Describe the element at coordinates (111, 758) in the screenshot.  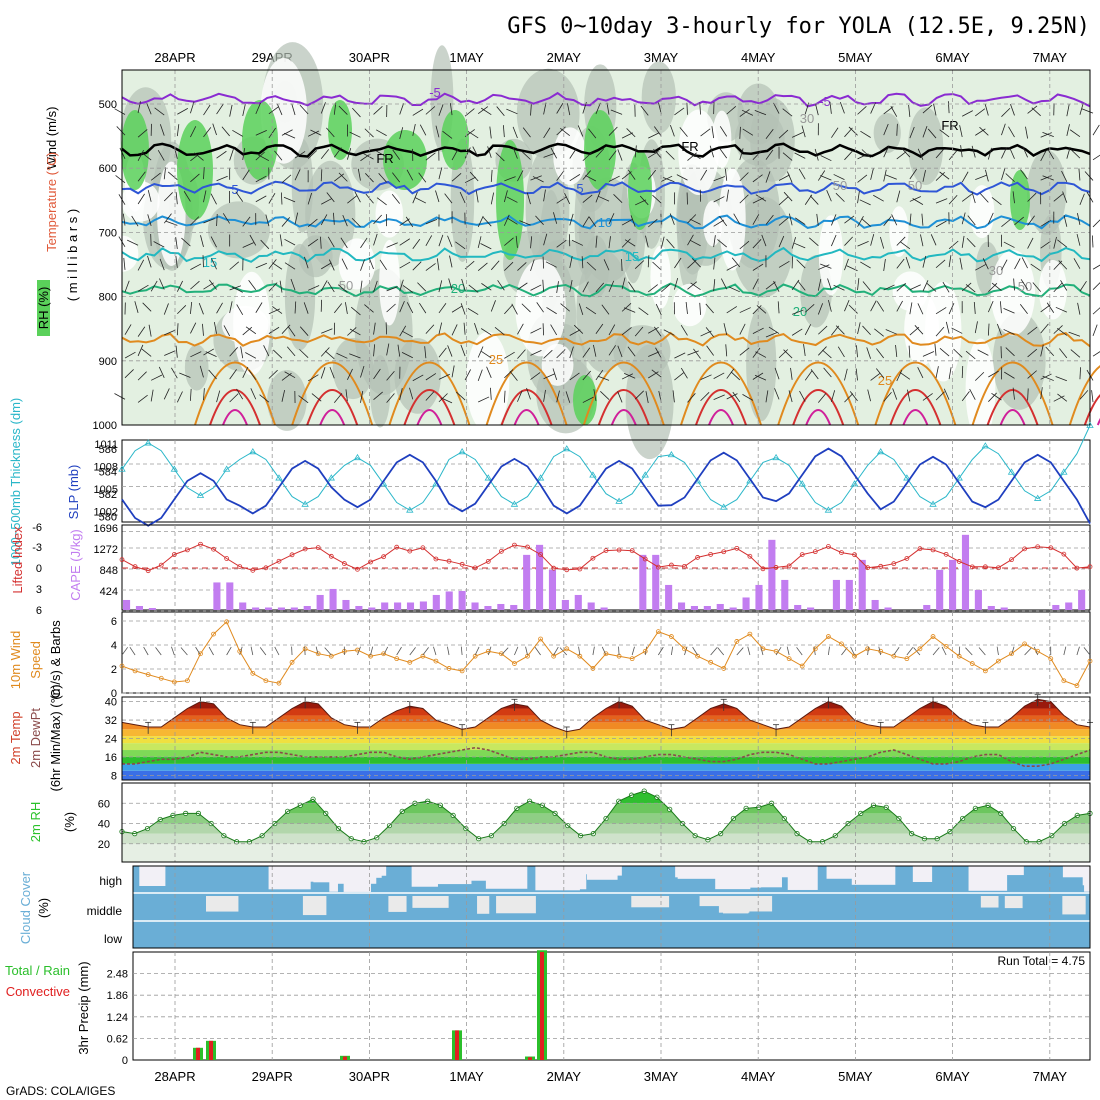
I see `temp-tick-label: 16` at that location.